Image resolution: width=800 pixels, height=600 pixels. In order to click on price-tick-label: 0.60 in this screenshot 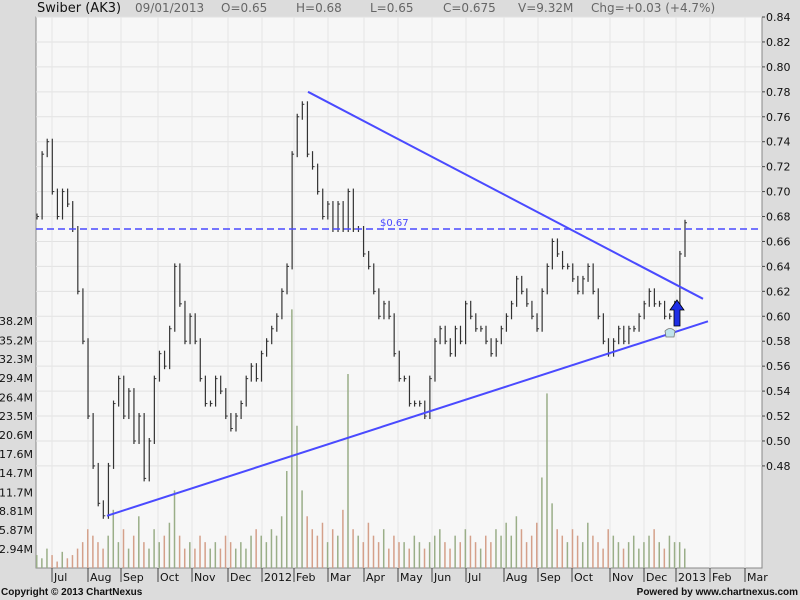, I will do `click(778, 316)`.